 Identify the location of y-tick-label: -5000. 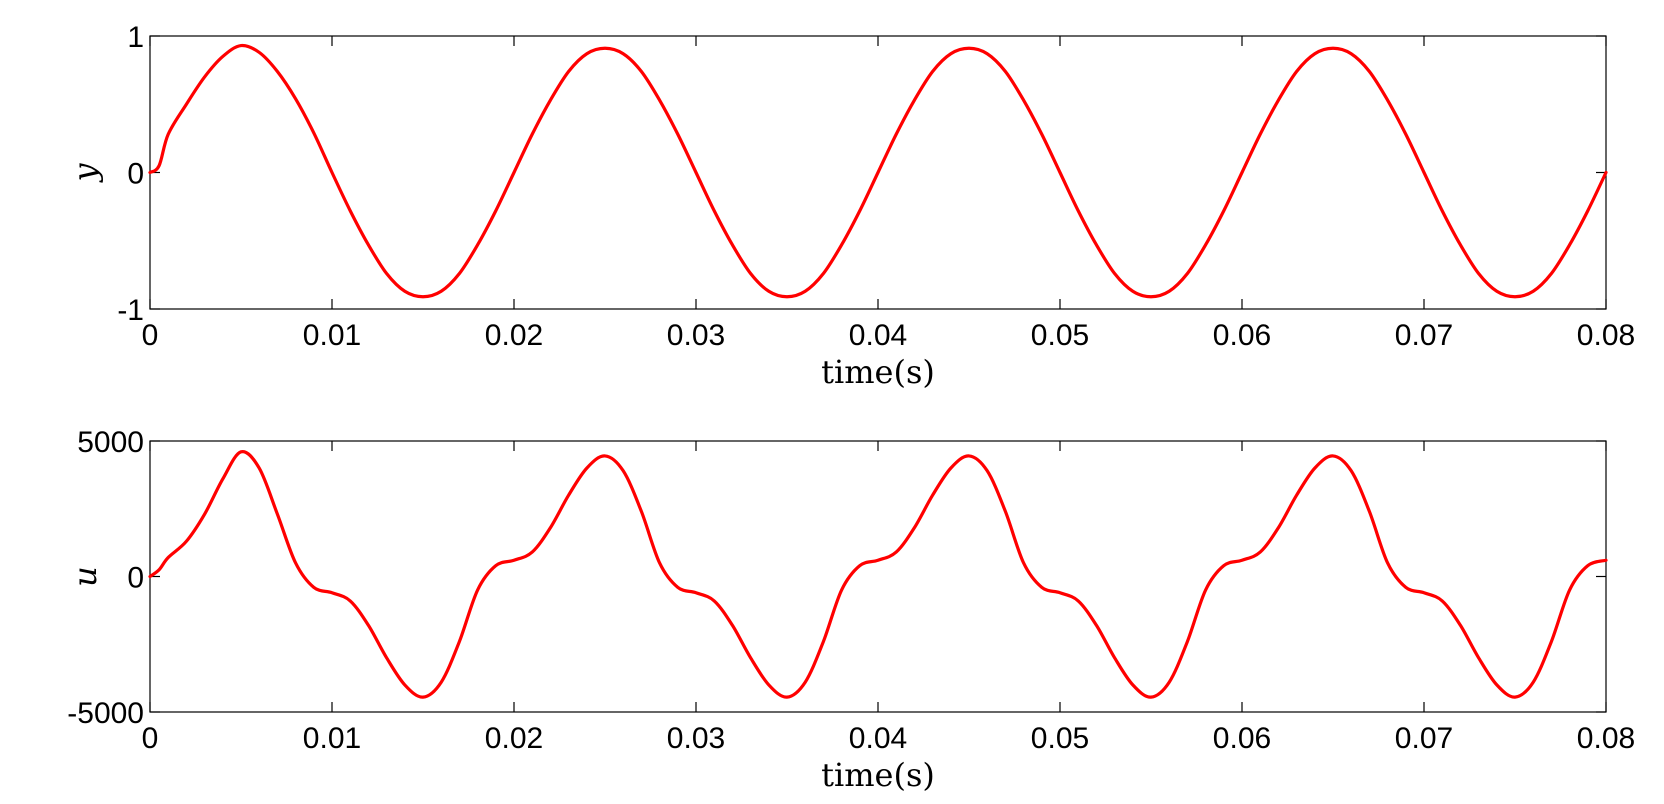
(105, 713).